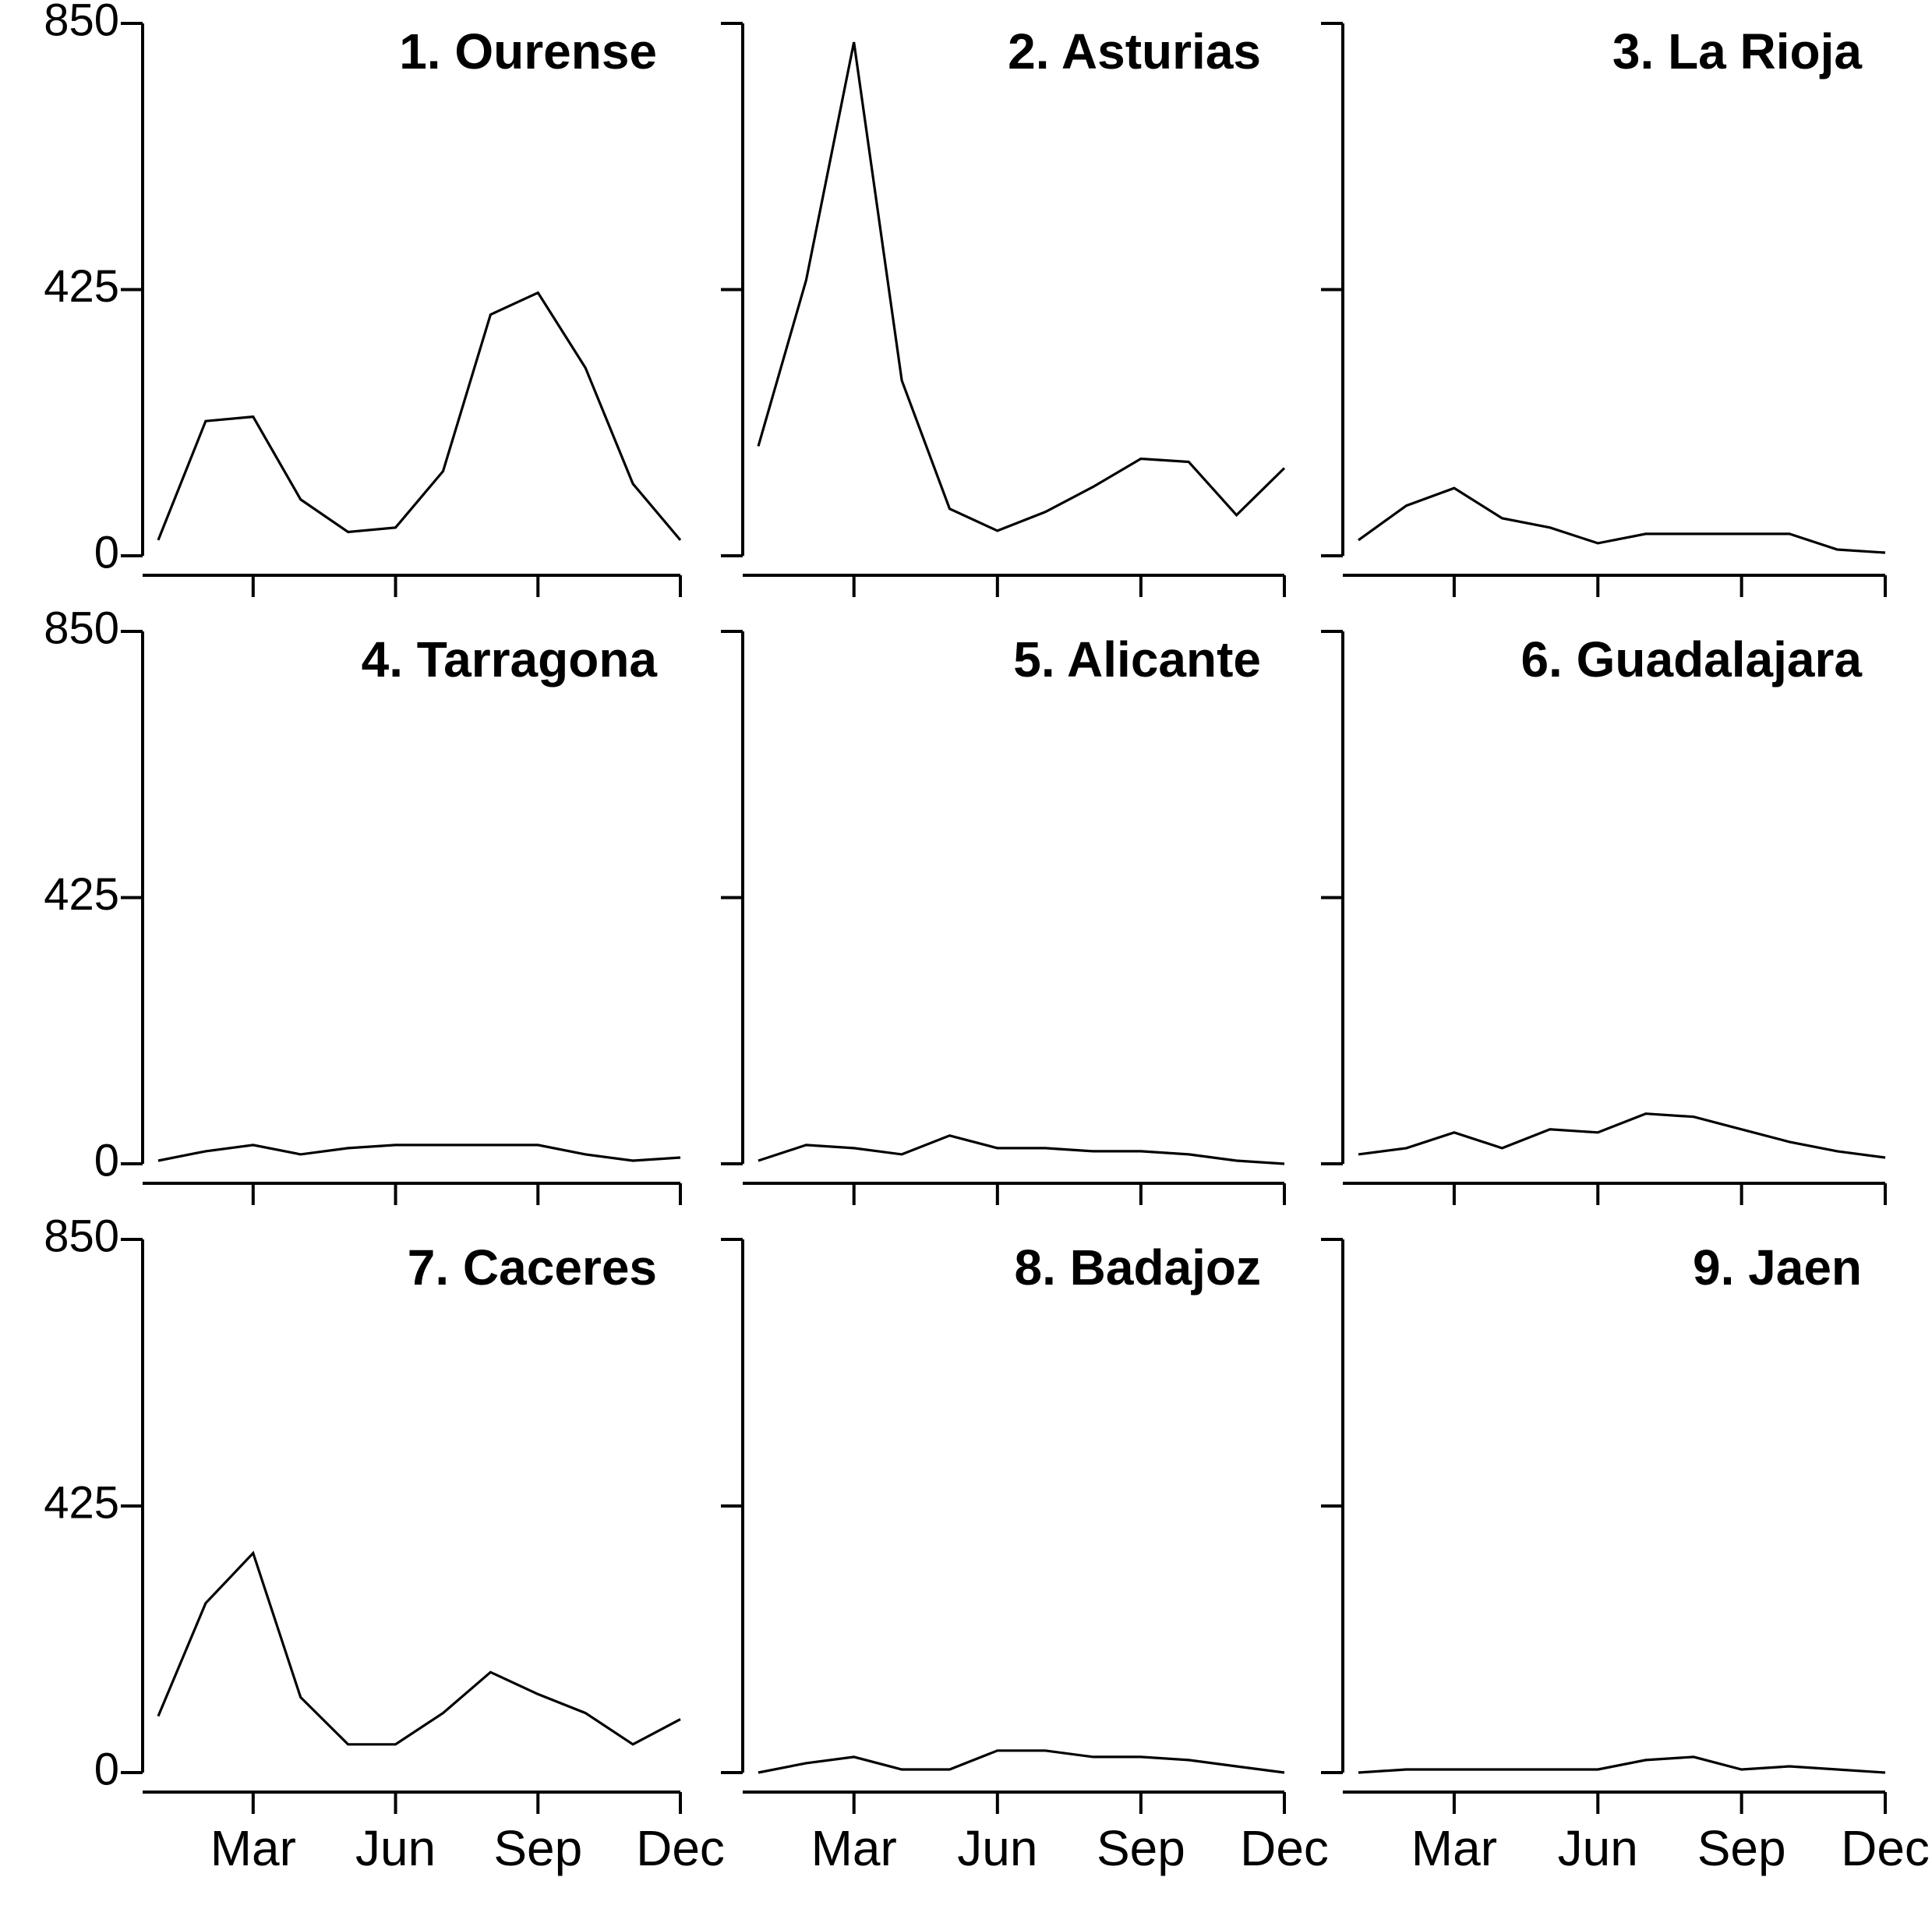 This screenshot has width=1932, height=1909. Describe the element at coordinates (1137, 1267) in the screenshot. I see `panel-title: 8. Badajoz` at that location.